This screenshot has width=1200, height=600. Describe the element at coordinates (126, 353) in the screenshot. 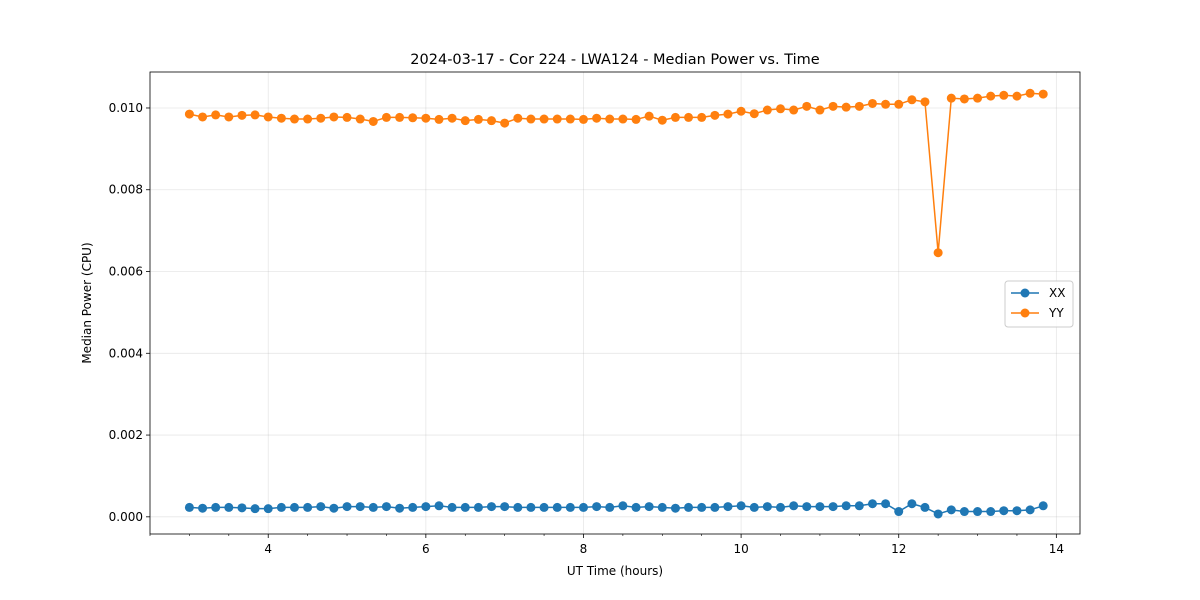

I see `y-tick-label: 0.004` at that location.